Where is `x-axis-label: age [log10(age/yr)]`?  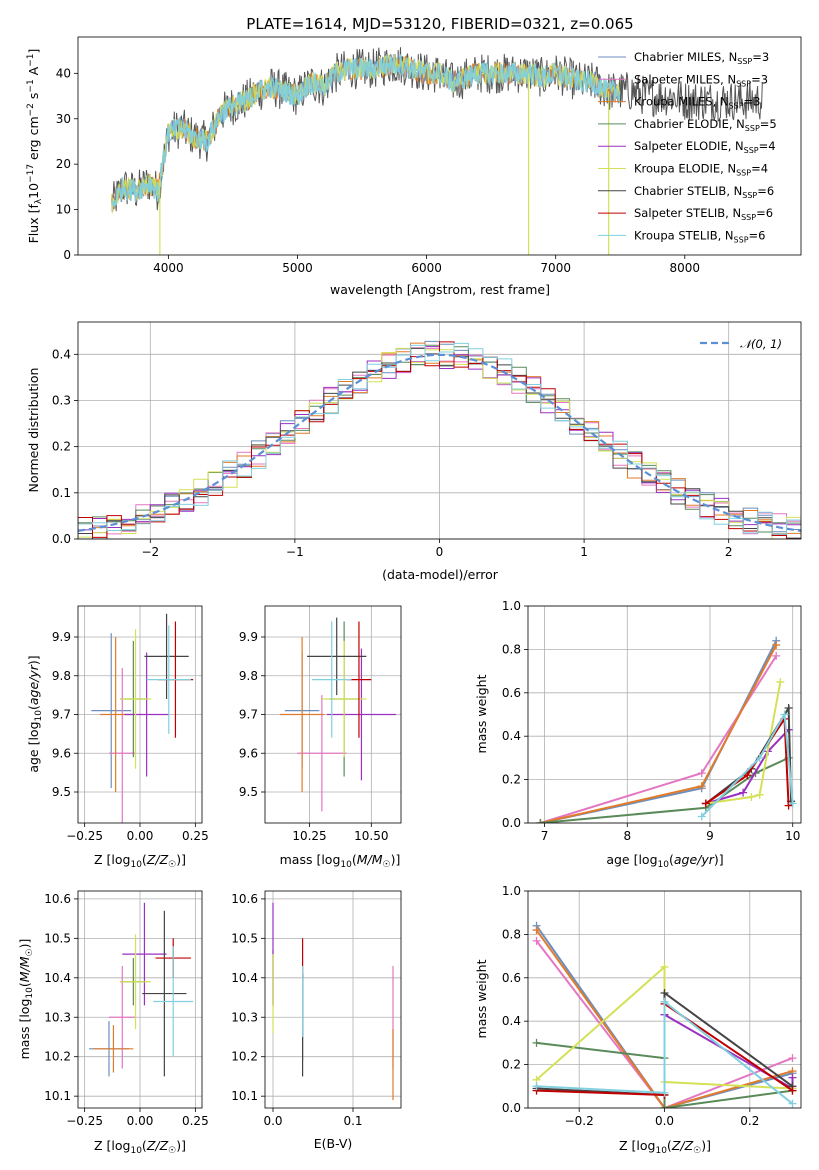 x-axis-label: age [log10(age/yr)] is located at coordinates (664, 861).